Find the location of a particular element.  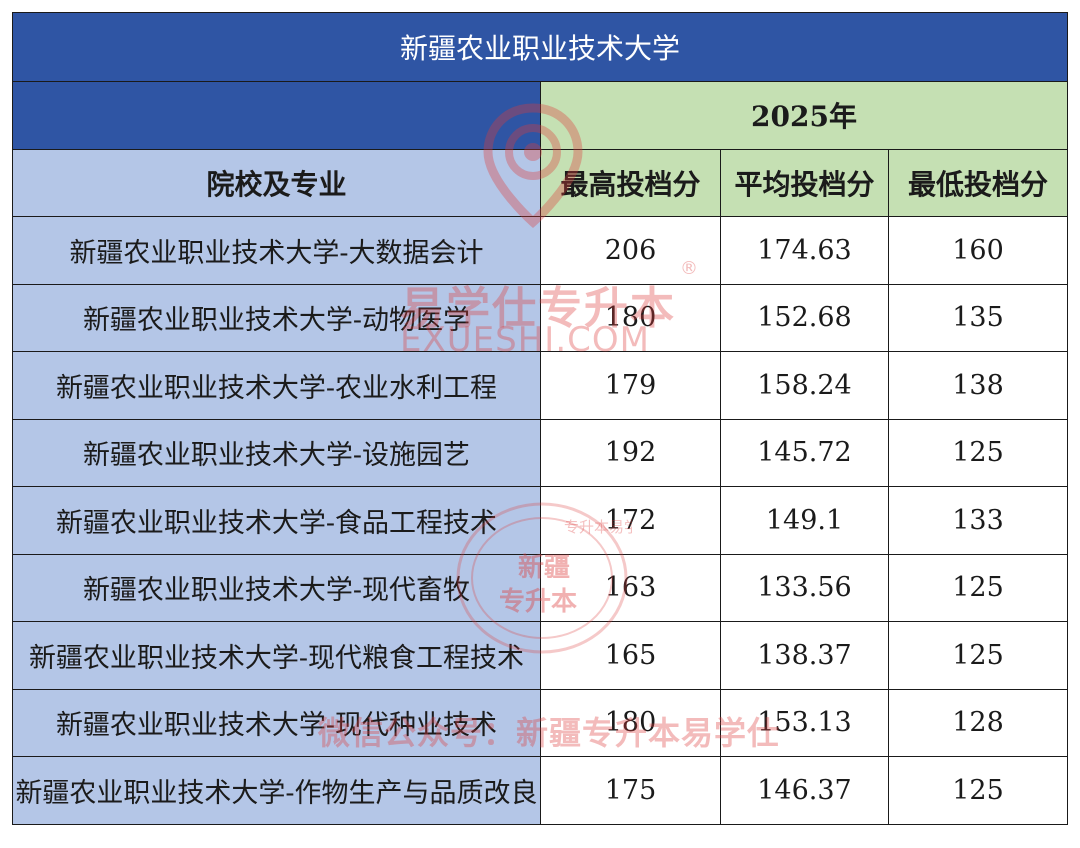

max-score-cell: 192 is located at coordinates (630, 452).